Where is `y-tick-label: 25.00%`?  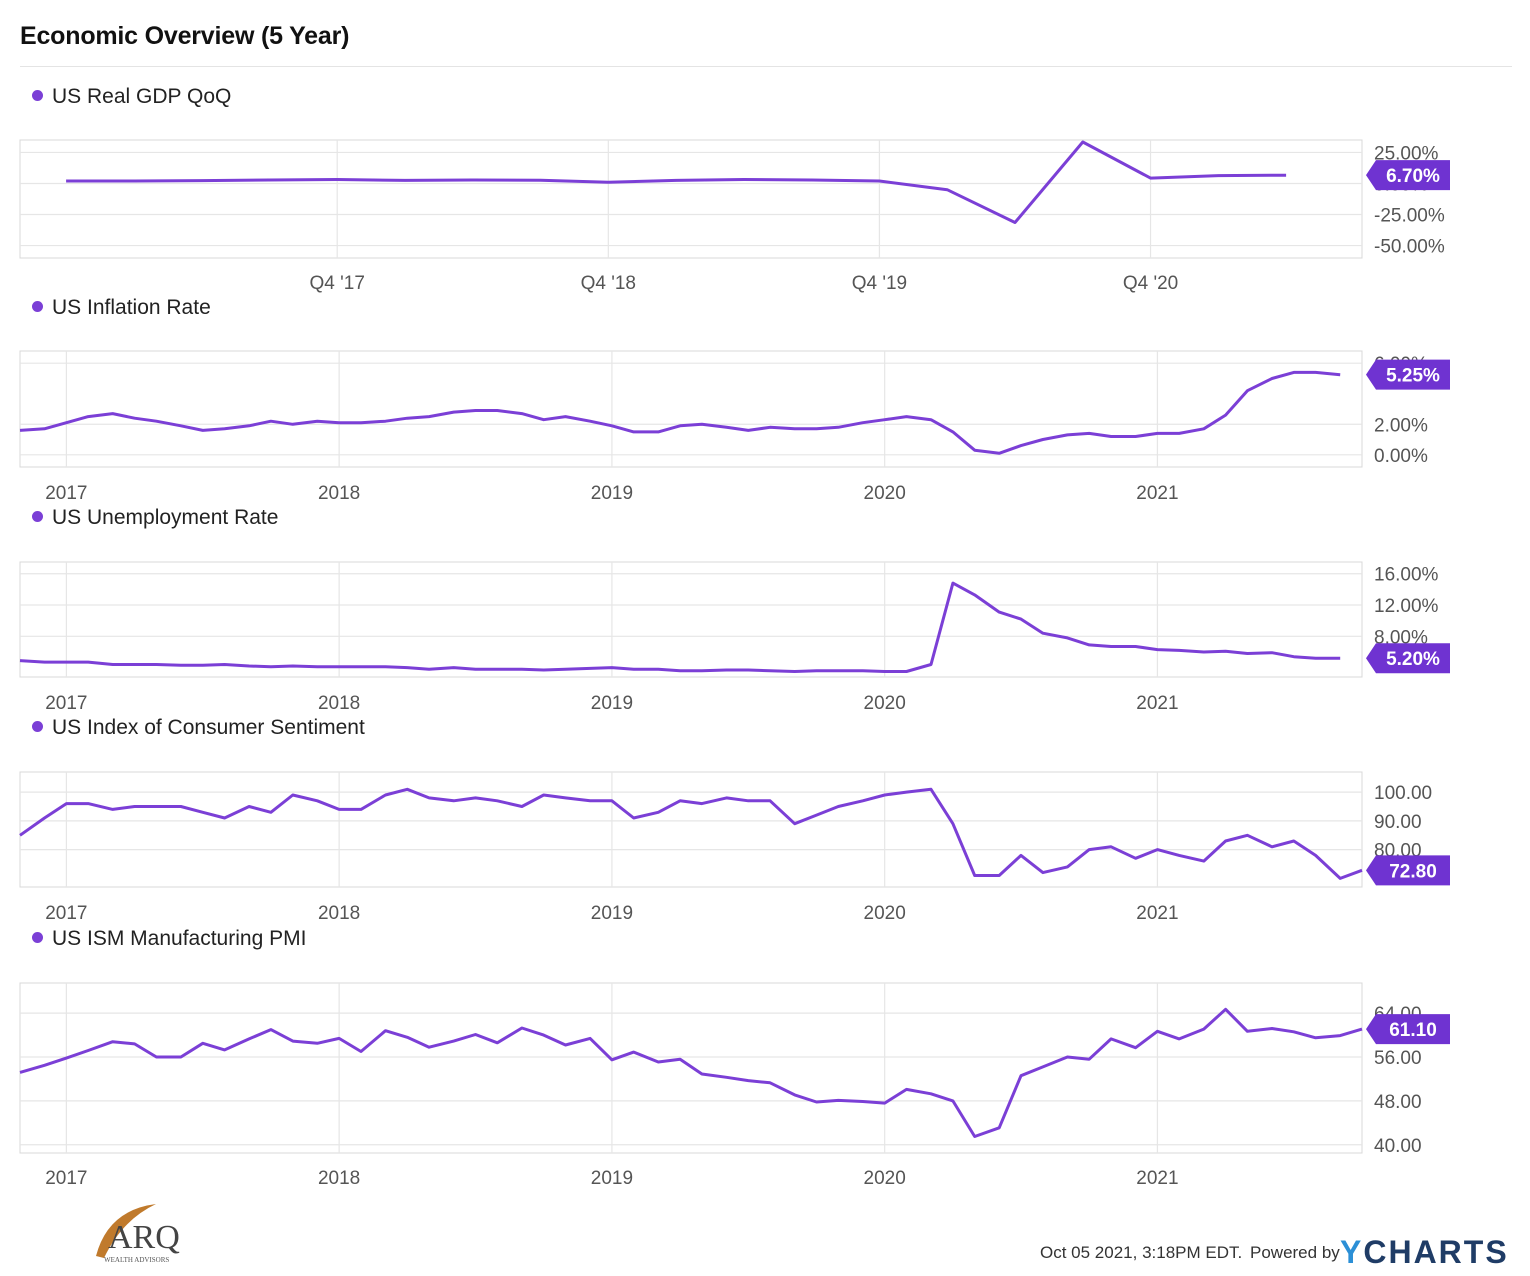
y-tick-label: 25.00% is located at coordinates (1406, 153).